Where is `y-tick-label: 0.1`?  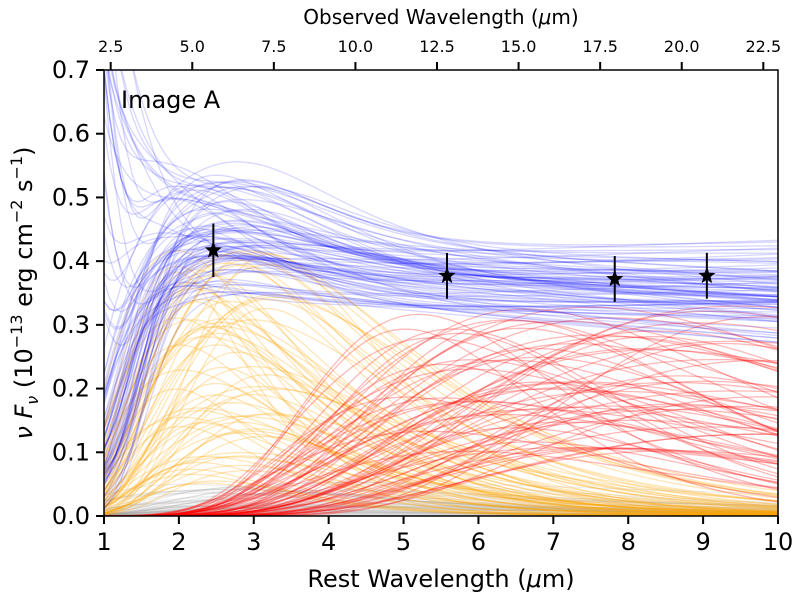 y-tick-label: 0.1 is located at coordinates (71, 452).